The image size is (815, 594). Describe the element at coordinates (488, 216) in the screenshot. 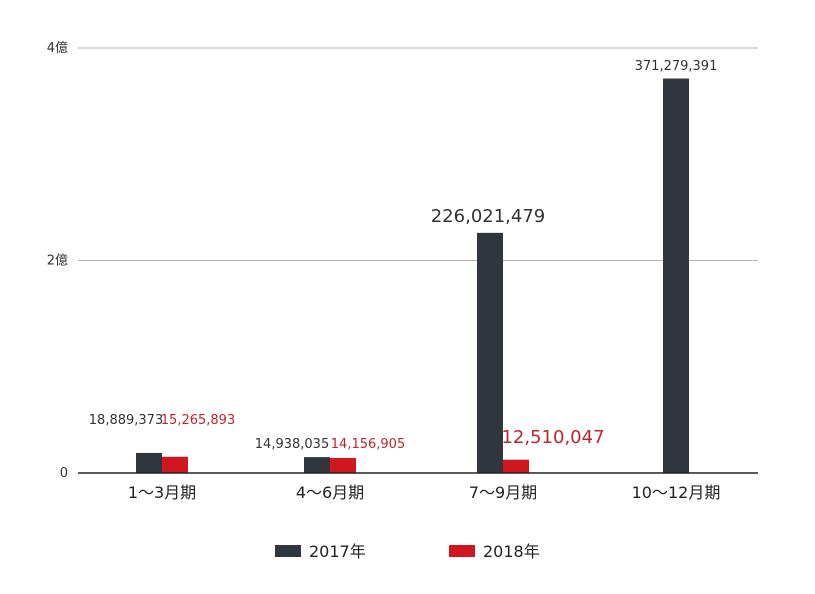

I see `data-label: 226,021,479` at that location.